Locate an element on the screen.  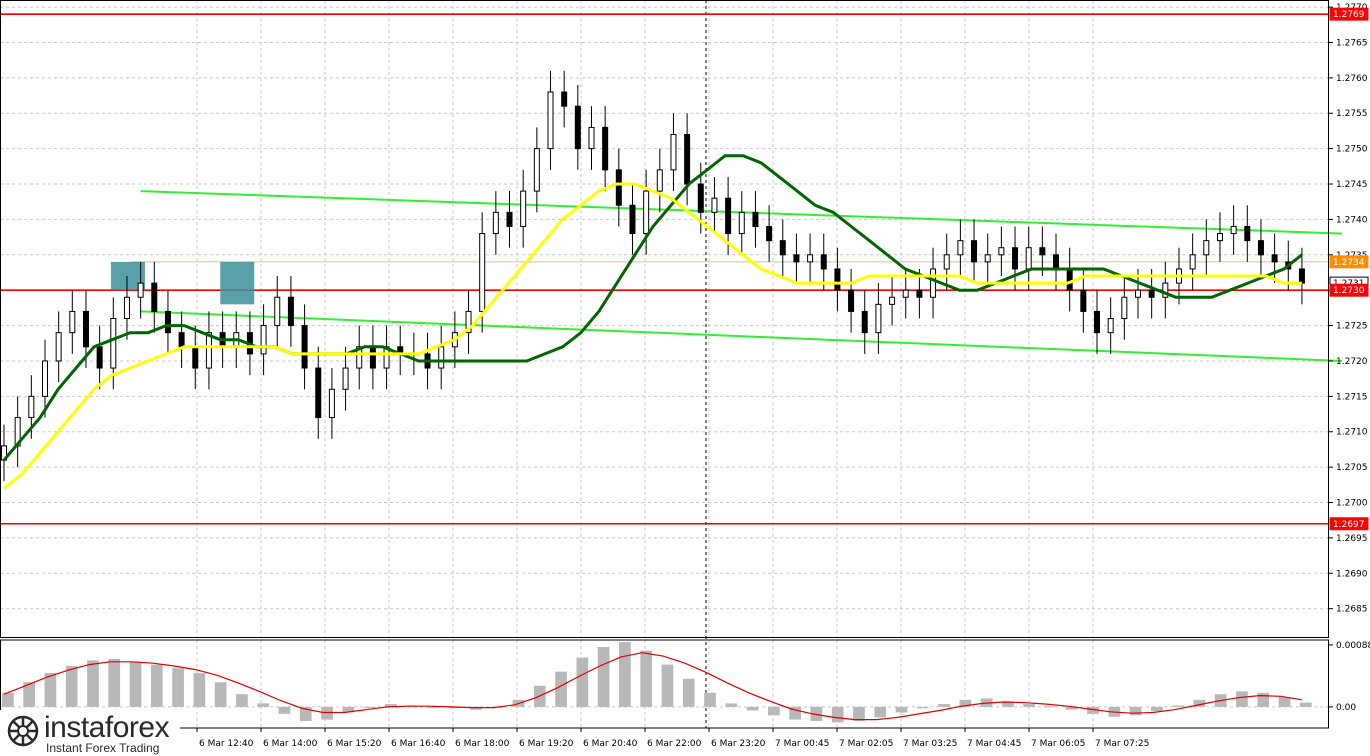
logo-subtitle: Instant Forex Trading is located at coordinates (103, 748).